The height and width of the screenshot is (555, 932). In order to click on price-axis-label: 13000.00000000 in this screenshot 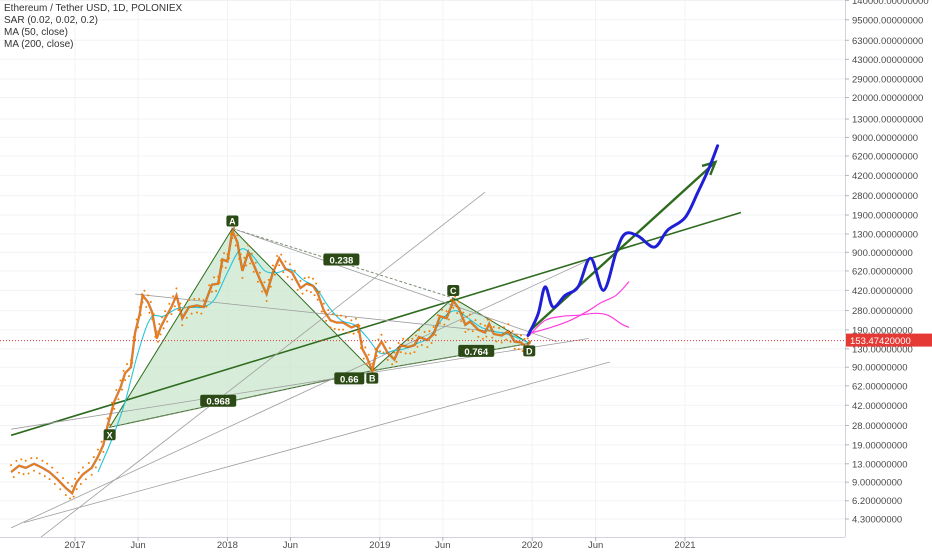, I will do `click(887, 120)`.